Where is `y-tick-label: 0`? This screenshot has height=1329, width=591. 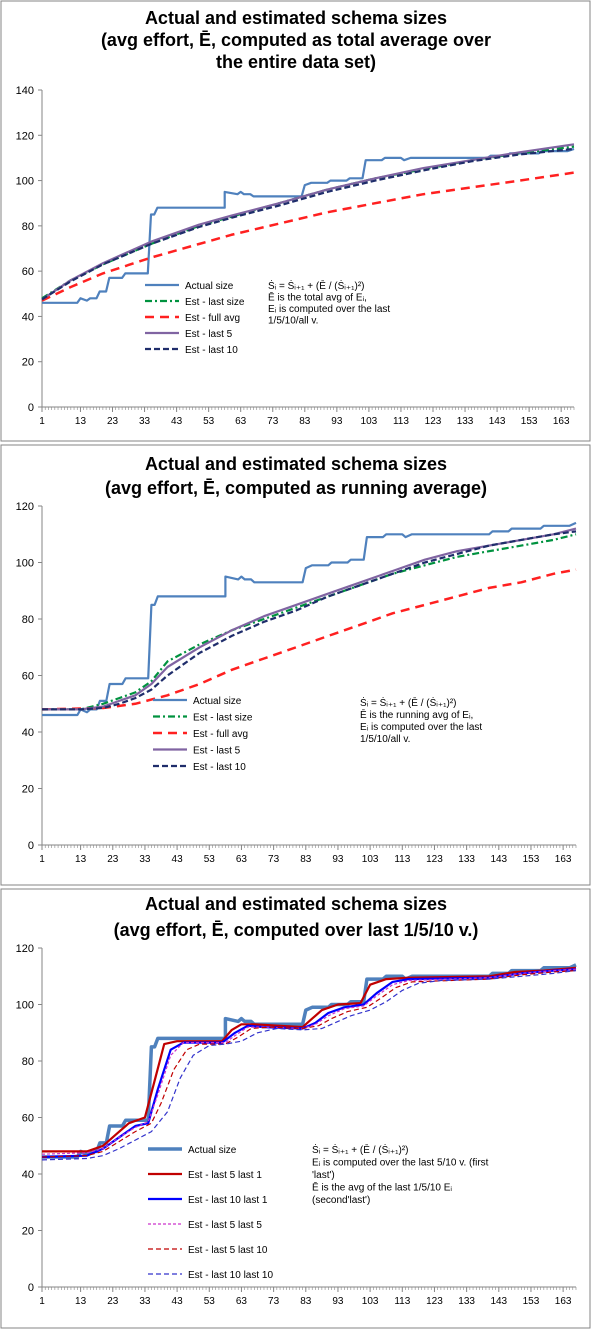
y-tick-label: 0 is located at coordinates (31, 846).